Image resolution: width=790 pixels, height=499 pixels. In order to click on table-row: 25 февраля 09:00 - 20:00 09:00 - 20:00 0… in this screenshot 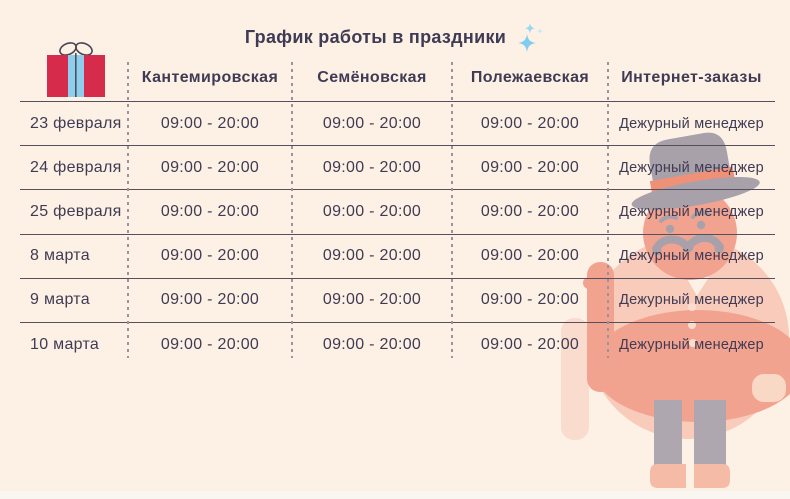, I will do `click(397, 211)`.